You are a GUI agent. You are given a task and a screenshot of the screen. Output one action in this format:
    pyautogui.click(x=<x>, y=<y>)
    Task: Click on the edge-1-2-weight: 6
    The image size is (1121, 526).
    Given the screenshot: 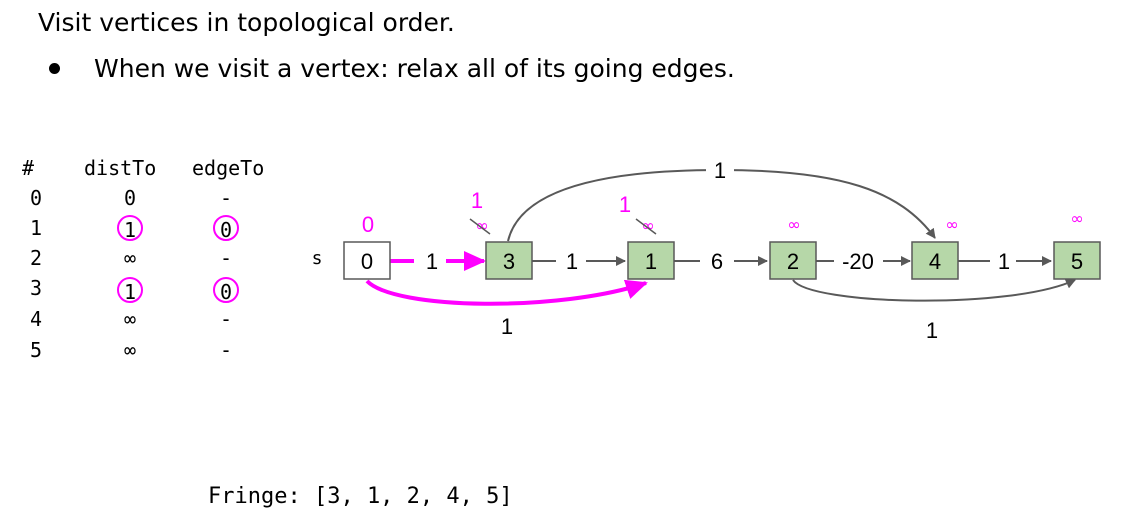 What is the action you would take?
    pyautogui.click(x=717, y=261)
    